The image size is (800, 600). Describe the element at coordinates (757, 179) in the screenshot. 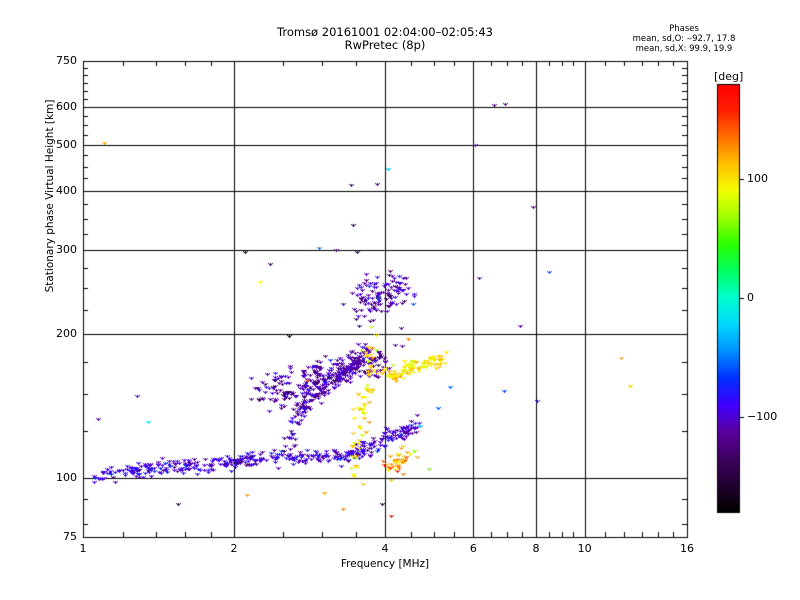

I see `colorbar-tick-label-100: 100` at that location.